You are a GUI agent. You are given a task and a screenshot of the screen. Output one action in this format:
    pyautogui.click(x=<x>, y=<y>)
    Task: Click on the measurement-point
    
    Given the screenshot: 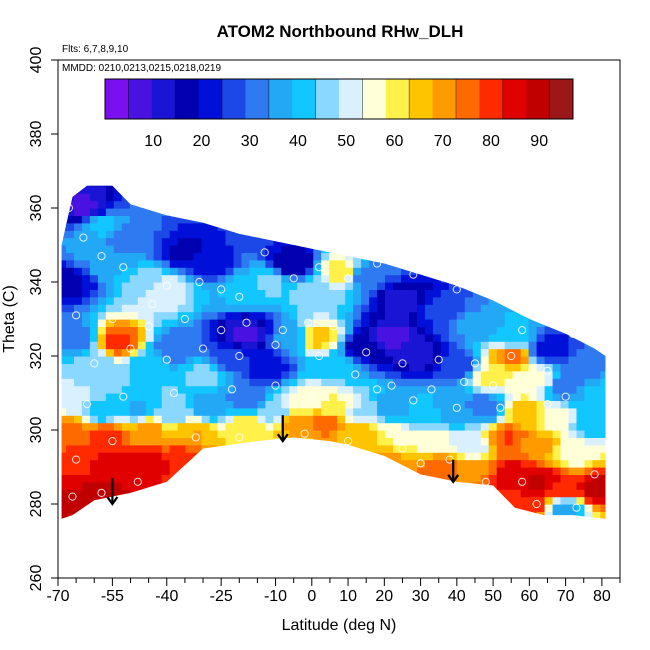 What is the action you would take?
    pyautogui.click(x=152, y=304)
    